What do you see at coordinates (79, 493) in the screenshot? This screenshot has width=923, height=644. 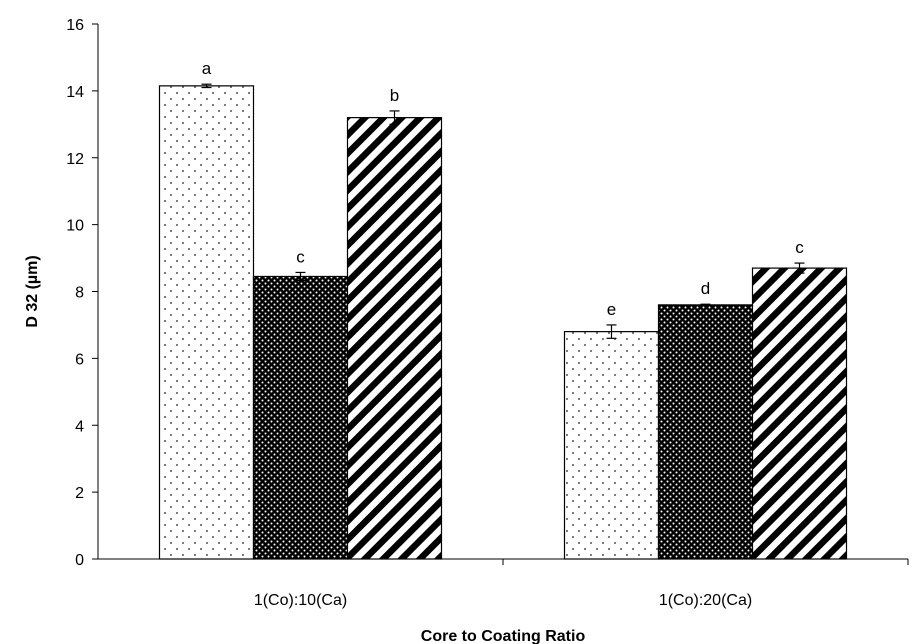 I see `y-tick-label: 2` at bounding box center [79, 493].